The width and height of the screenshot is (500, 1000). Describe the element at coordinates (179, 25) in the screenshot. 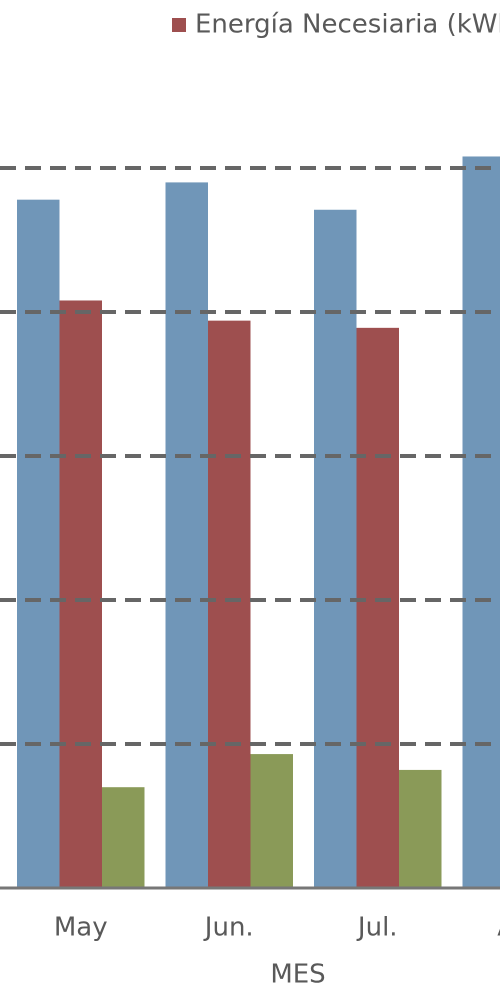

I see `legend-swatch` at that location.